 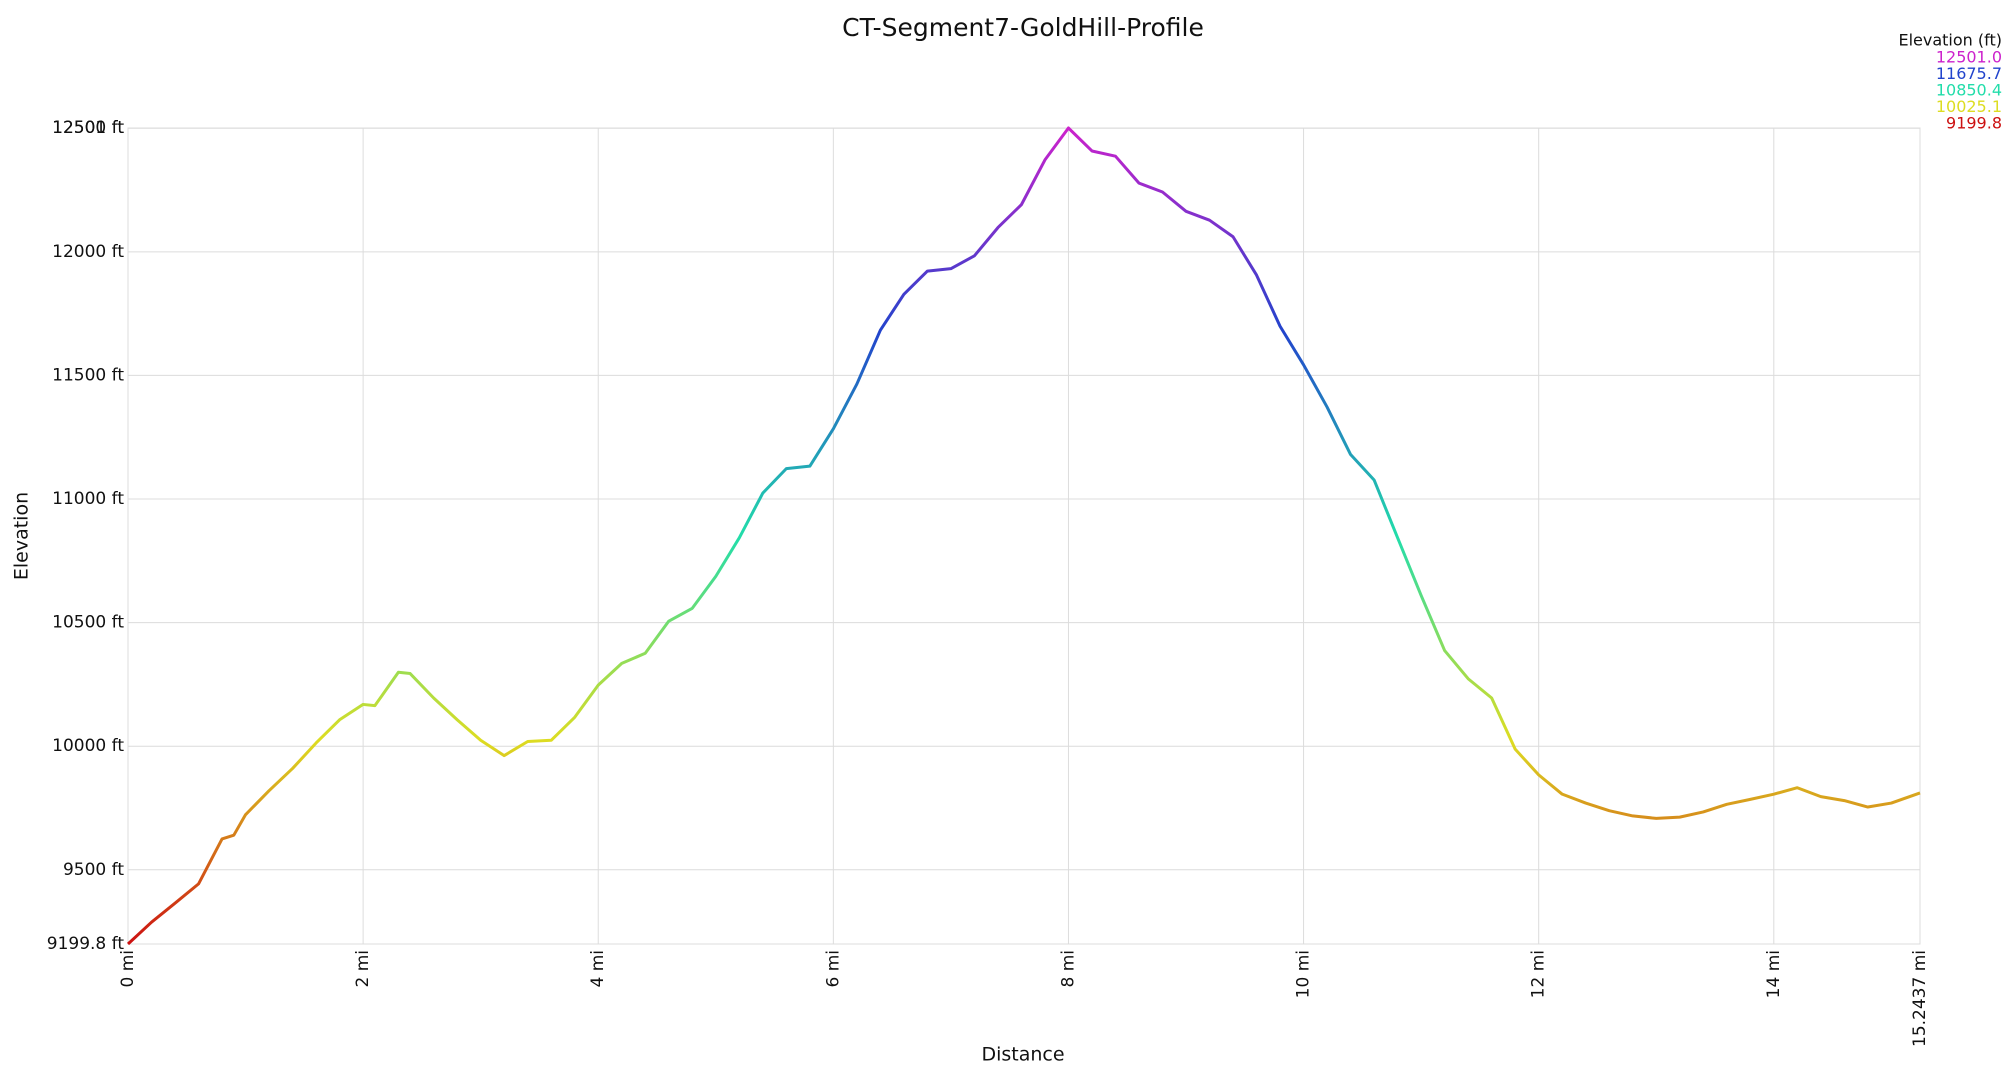 What do you see at coordinates (1969, 106) in the screenshot?
I see `legend-entry: 10025.1` at bounding box center [1969, 106].